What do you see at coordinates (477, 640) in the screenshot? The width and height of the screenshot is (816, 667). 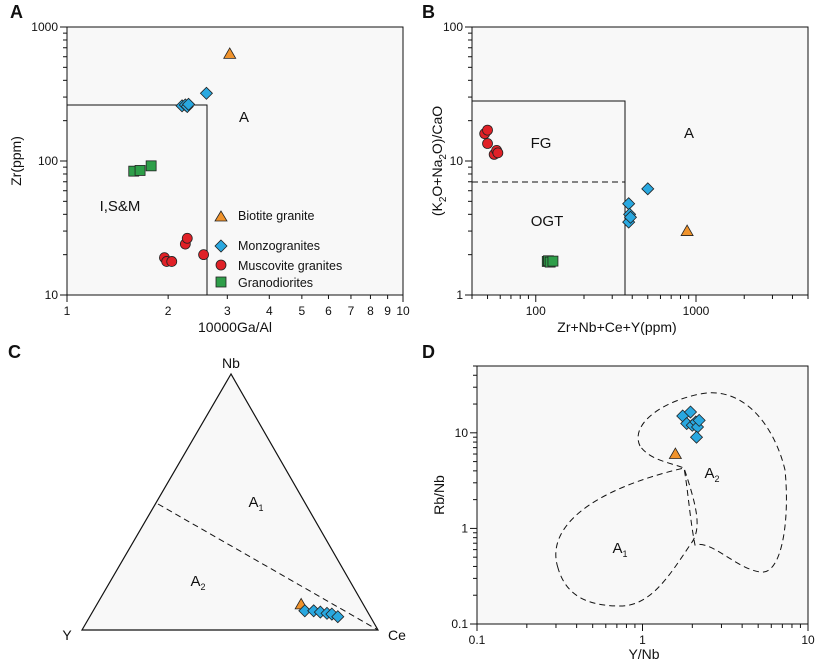 I see `x-tick-label: 0.1` at bounding box center [477, 640].